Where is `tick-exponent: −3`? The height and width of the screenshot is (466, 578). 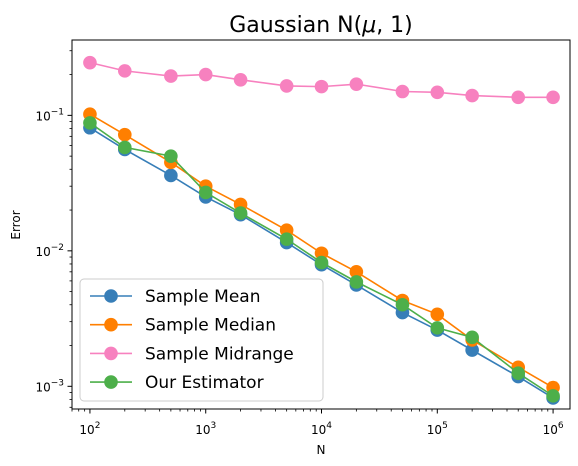
tick-exponent: −3 is located at coordinates (57, 383).